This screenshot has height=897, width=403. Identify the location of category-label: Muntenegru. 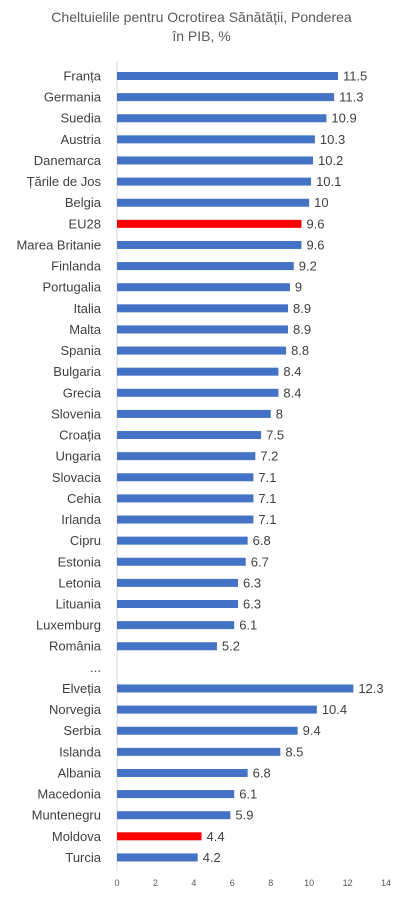
(66, 815).